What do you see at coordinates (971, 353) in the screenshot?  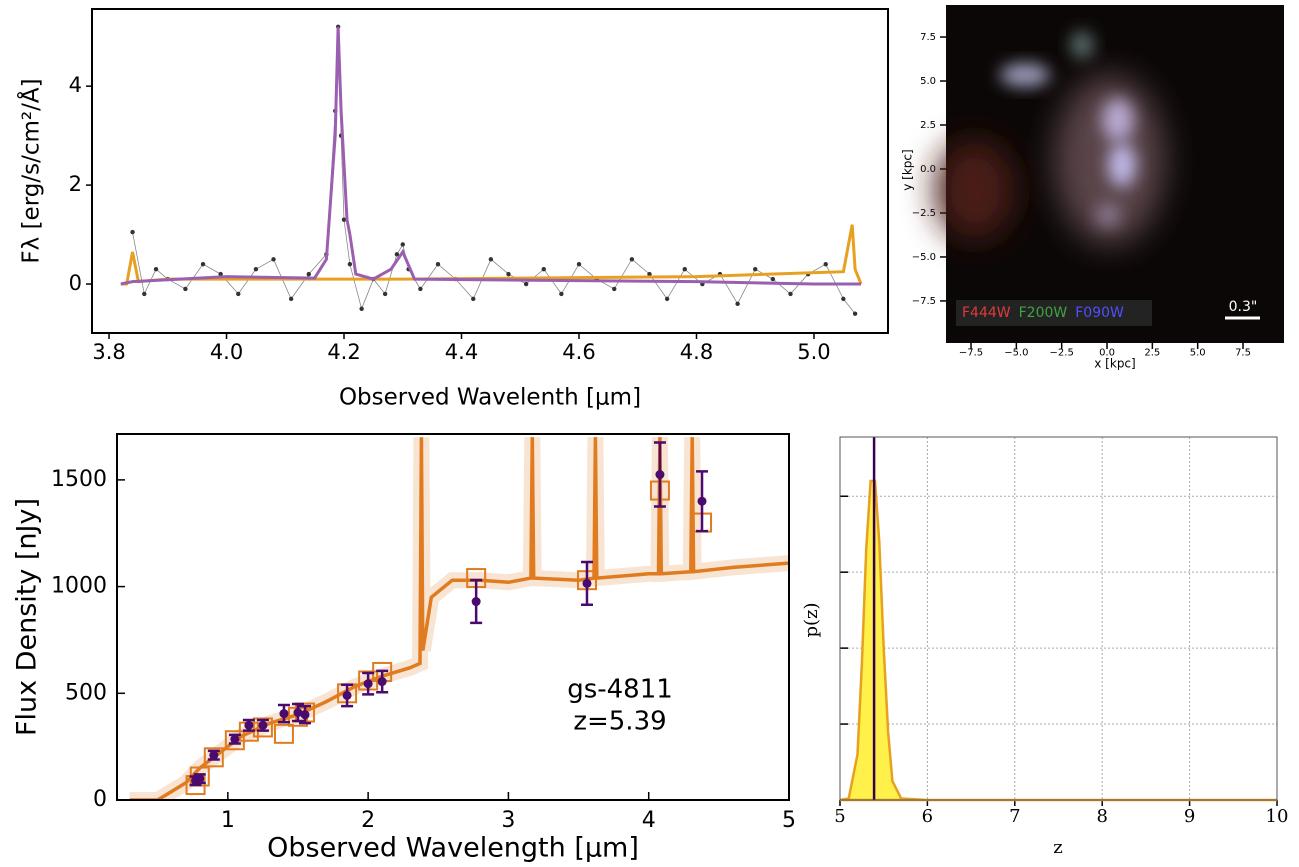 I see `x-tick-label: −7.5` at bounding box center [971, 353].